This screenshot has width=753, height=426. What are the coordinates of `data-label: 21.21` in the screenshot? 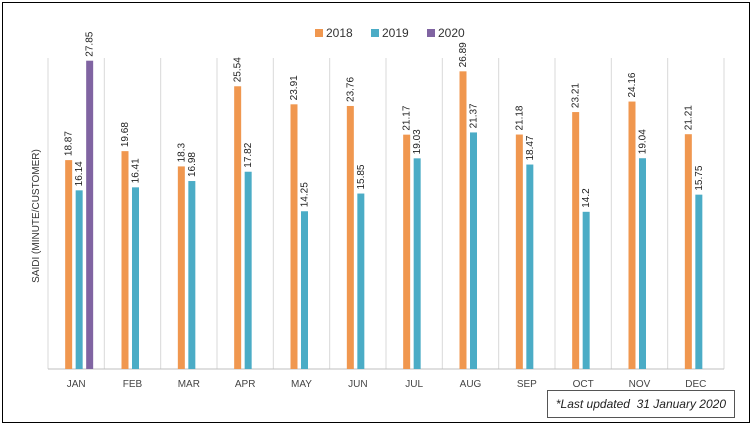 It's located at (688, 117).